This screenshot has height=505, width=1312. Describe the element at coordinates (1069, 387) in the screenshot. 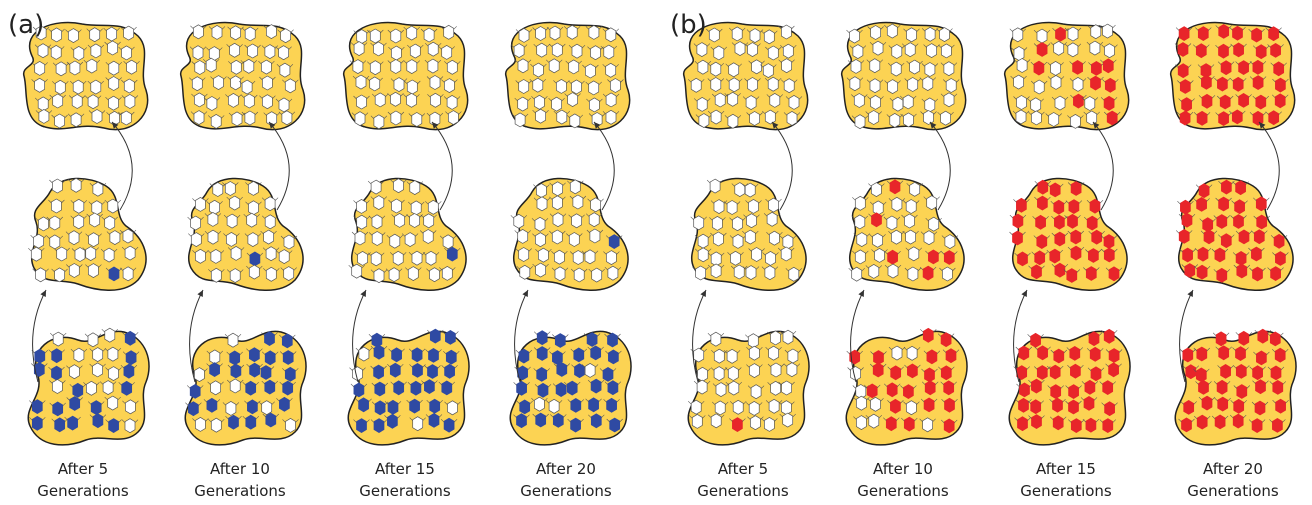

I see `island-b-col3-bottom` at that location.